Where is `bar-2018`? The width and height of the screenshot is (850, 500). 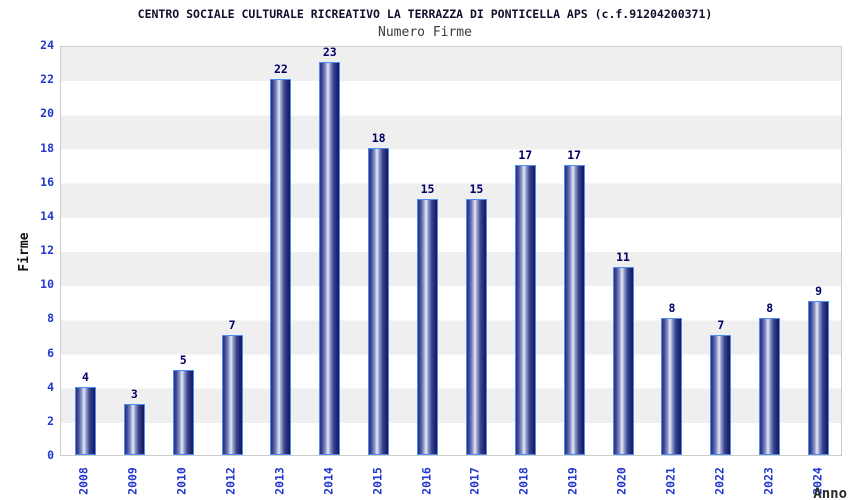
bar-2018 is located at coordinates (525, 309).